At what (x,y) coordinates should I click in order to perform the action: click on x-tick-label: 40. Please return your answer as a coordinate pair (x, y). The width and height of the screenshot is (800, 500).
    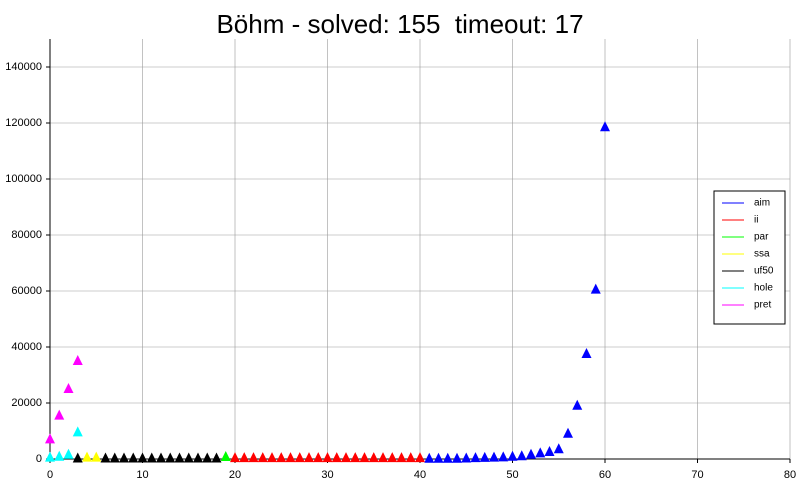
    Looking at the image, I should click on (420, 475).